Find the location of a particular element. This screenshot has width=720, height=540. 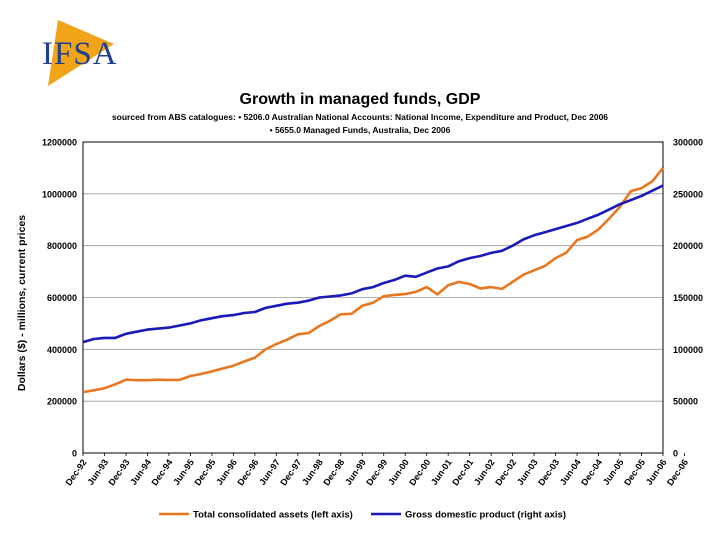

ifsa-logo: IFSA is located at coordinates (80, 53).